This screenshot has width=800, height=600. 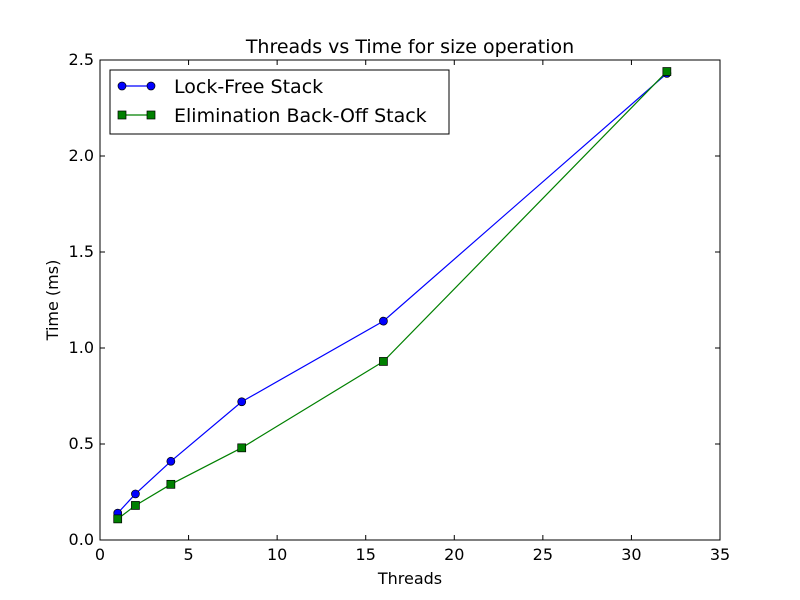 I want to click on x-tick-label: 15, so click(x=366, y=554).